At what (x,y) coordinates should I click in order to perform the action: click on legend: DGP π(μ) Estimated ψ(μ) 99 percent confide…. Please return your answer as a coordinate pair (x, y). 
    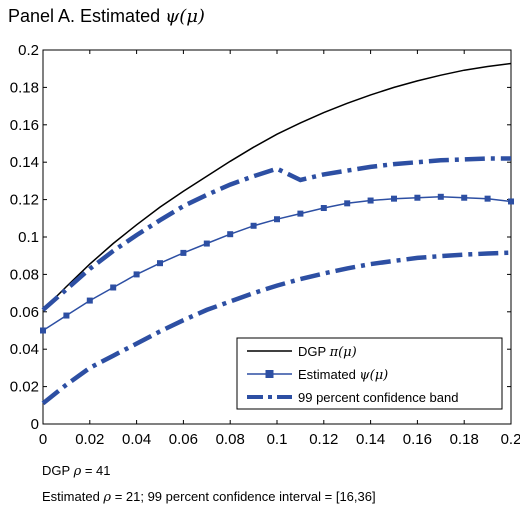
    Looking at the image, I should click on (369, 373).